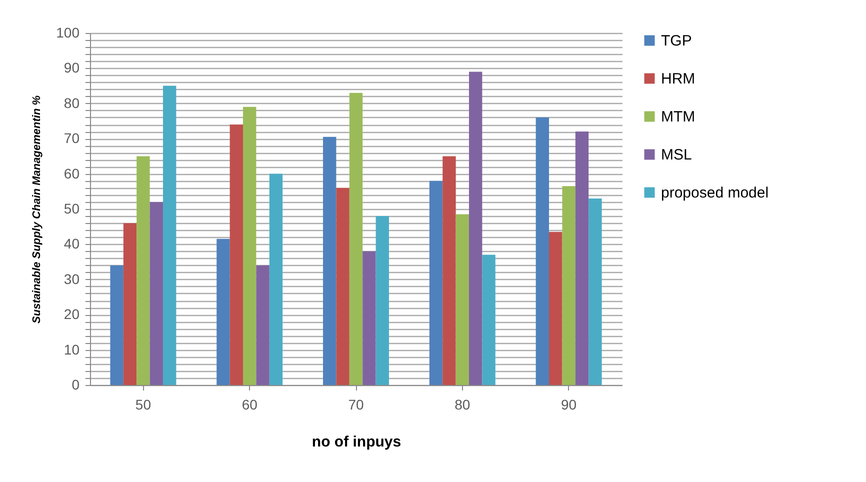  I want to click on legend-label: MTM, so click(678, 117).